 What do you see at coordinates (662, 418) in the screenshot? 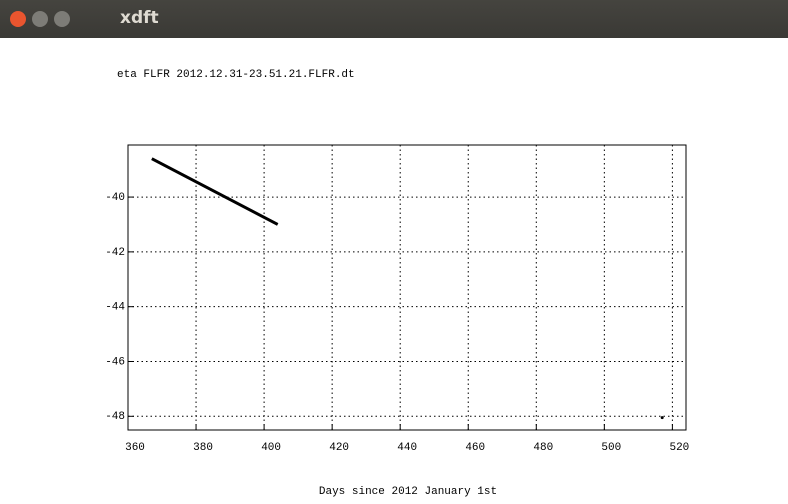
I see `point` at bounding box center [662, 418].